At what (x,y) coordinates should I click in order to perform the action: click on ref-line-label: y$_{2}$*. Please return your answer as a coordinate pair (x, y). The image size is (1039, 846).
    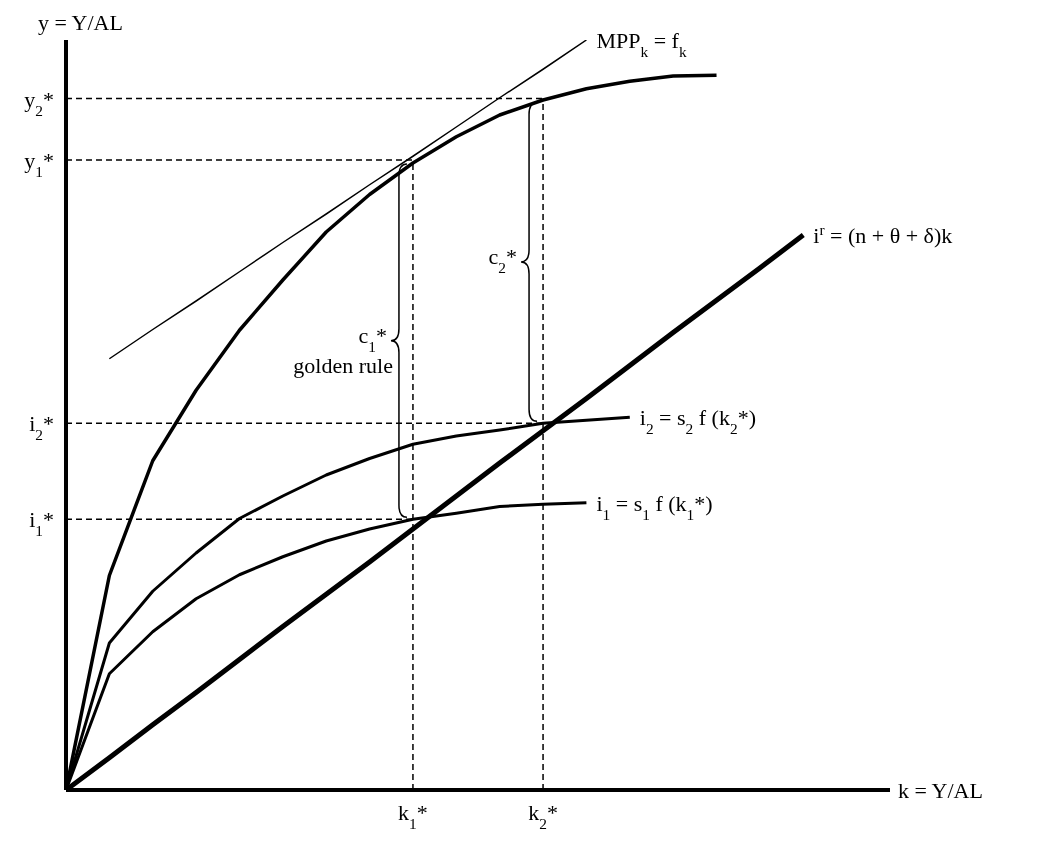
    Looking at the image, I should click on (39, 102).